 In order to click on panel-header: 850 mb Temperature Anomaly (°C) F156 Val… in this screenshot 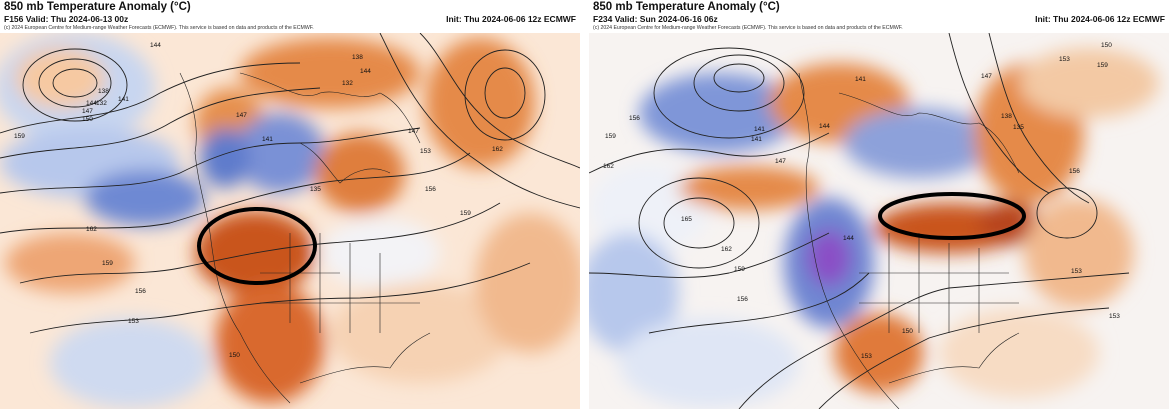, I will do `click(290, 16)`.